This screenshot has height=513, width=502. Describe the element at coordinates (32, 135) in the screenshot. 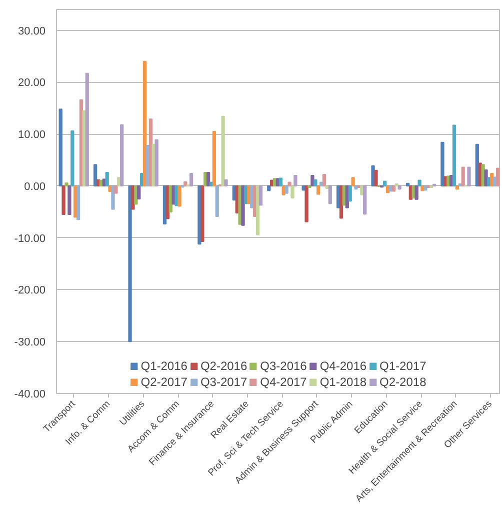

I see `y-tick-label: 10.00` at that location.